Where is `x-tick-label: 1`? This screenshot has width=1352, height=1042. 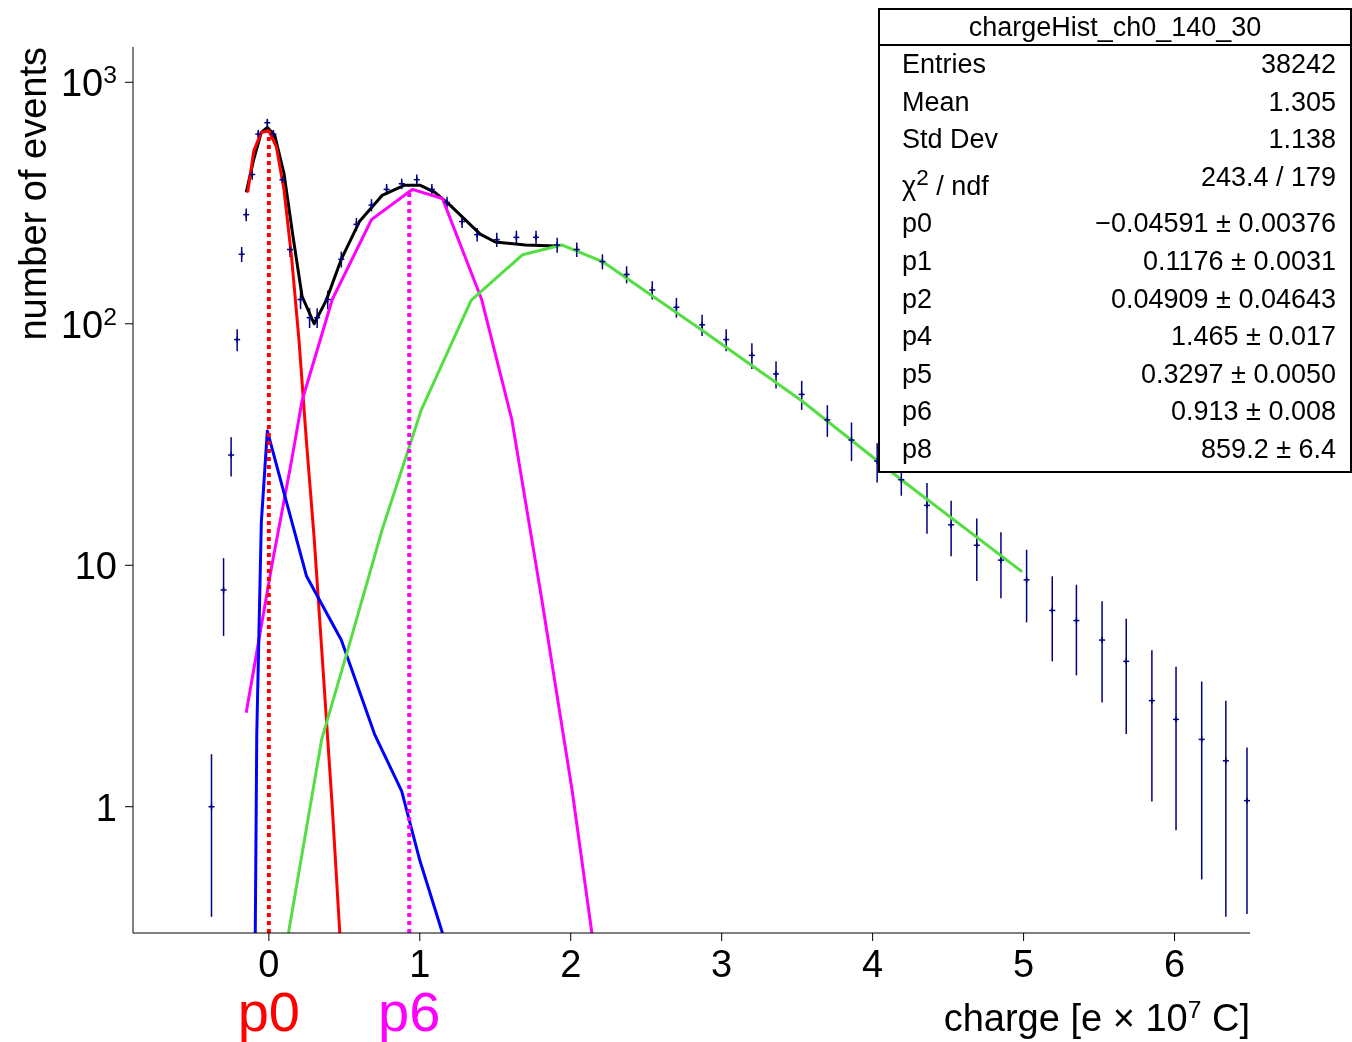 x-tick-label: 1 is located at coordinates (420, 964).